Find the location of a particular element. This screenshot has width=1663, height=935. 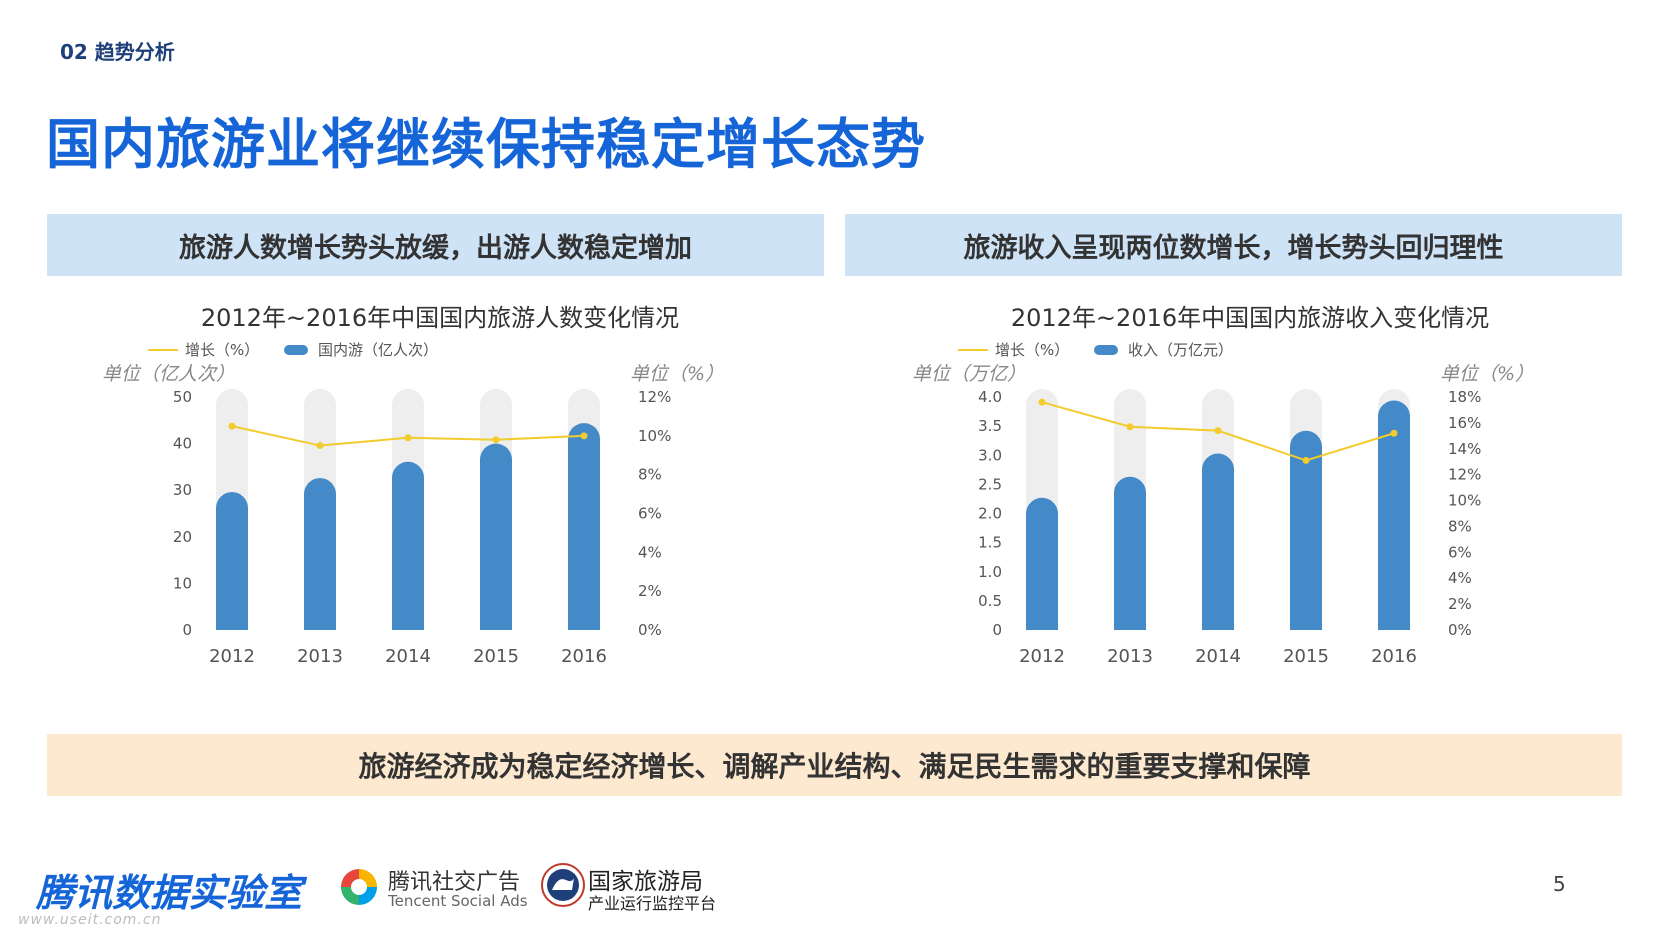

left-tick-label: 20 is located at coordinates (182, 537).